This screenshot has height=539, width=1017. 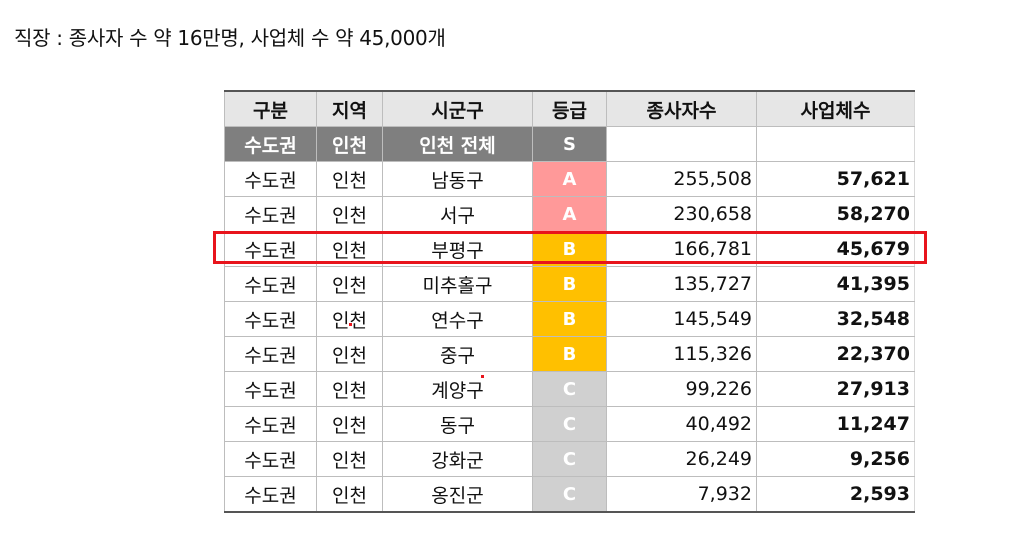 I want to click on header-category: 구분, so click(x=270, y=108).